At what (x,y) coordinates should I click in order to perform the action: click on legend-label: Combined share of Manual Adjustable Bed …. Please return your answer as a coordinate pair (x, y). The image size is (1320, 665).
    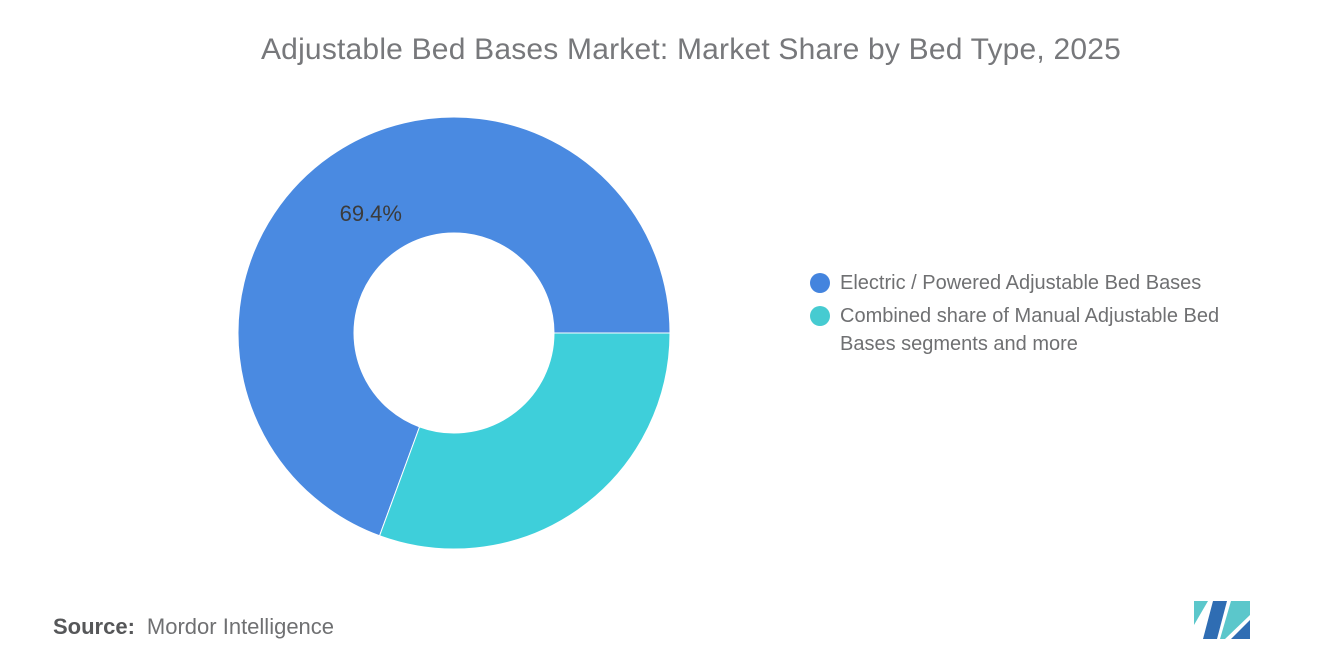
    Looking at the image, I should click on (1030, 330).